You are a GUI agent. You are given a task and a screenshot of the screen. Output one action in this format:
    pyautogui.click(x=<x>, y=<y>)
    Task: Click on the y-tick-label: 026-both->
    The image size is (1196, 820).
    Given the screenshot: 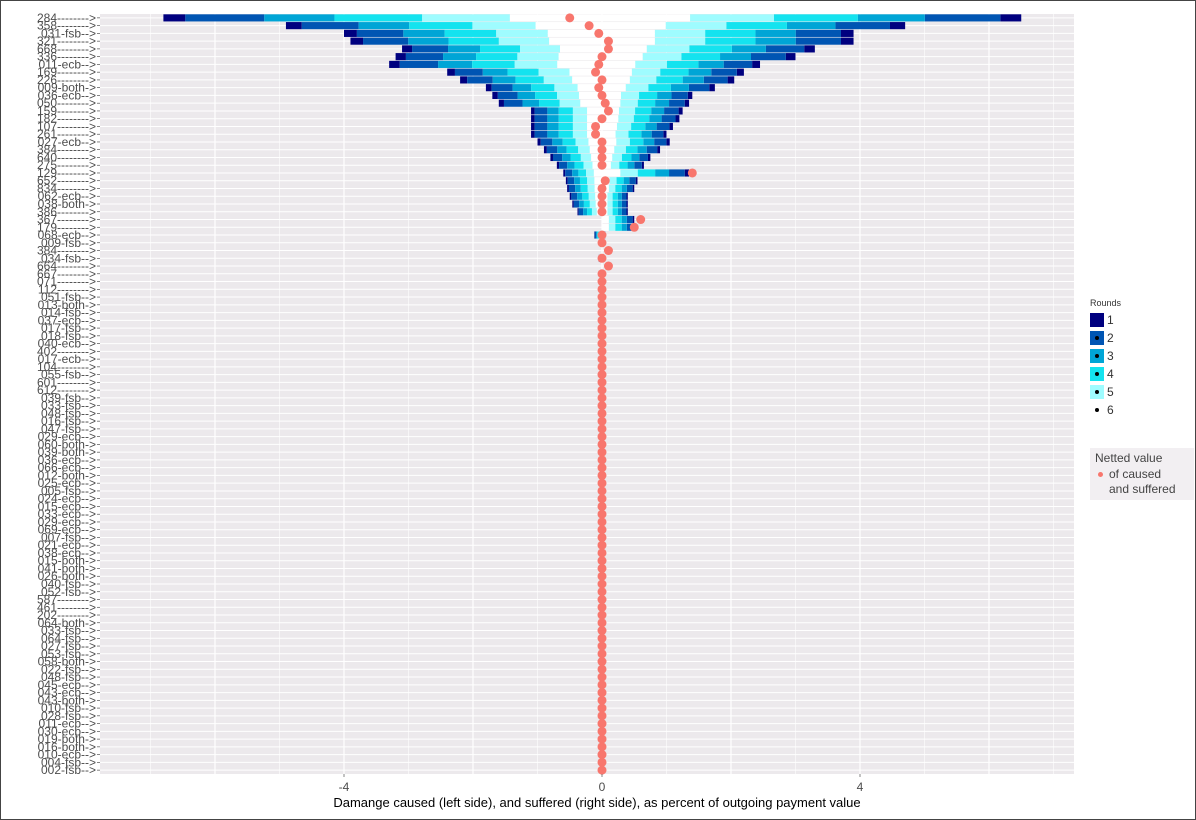 What is the action you would take?
    pyautogui.click(x=67, y=576)
    